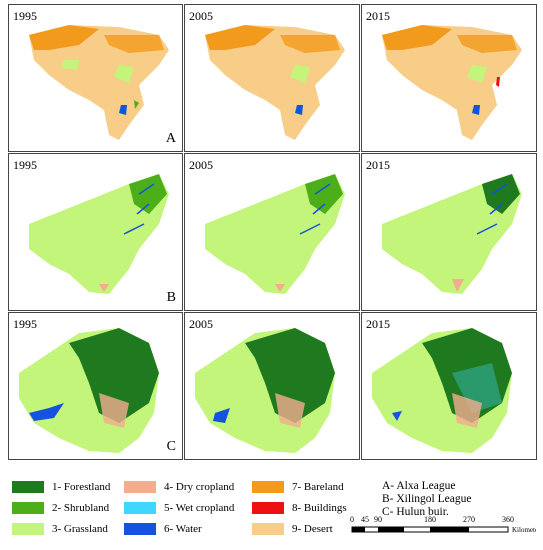 The width and height of the screenshot is (543, 550). Describe the element at coordinates (268, 487) in the screenshot. I see `bare-swatch` at that location.